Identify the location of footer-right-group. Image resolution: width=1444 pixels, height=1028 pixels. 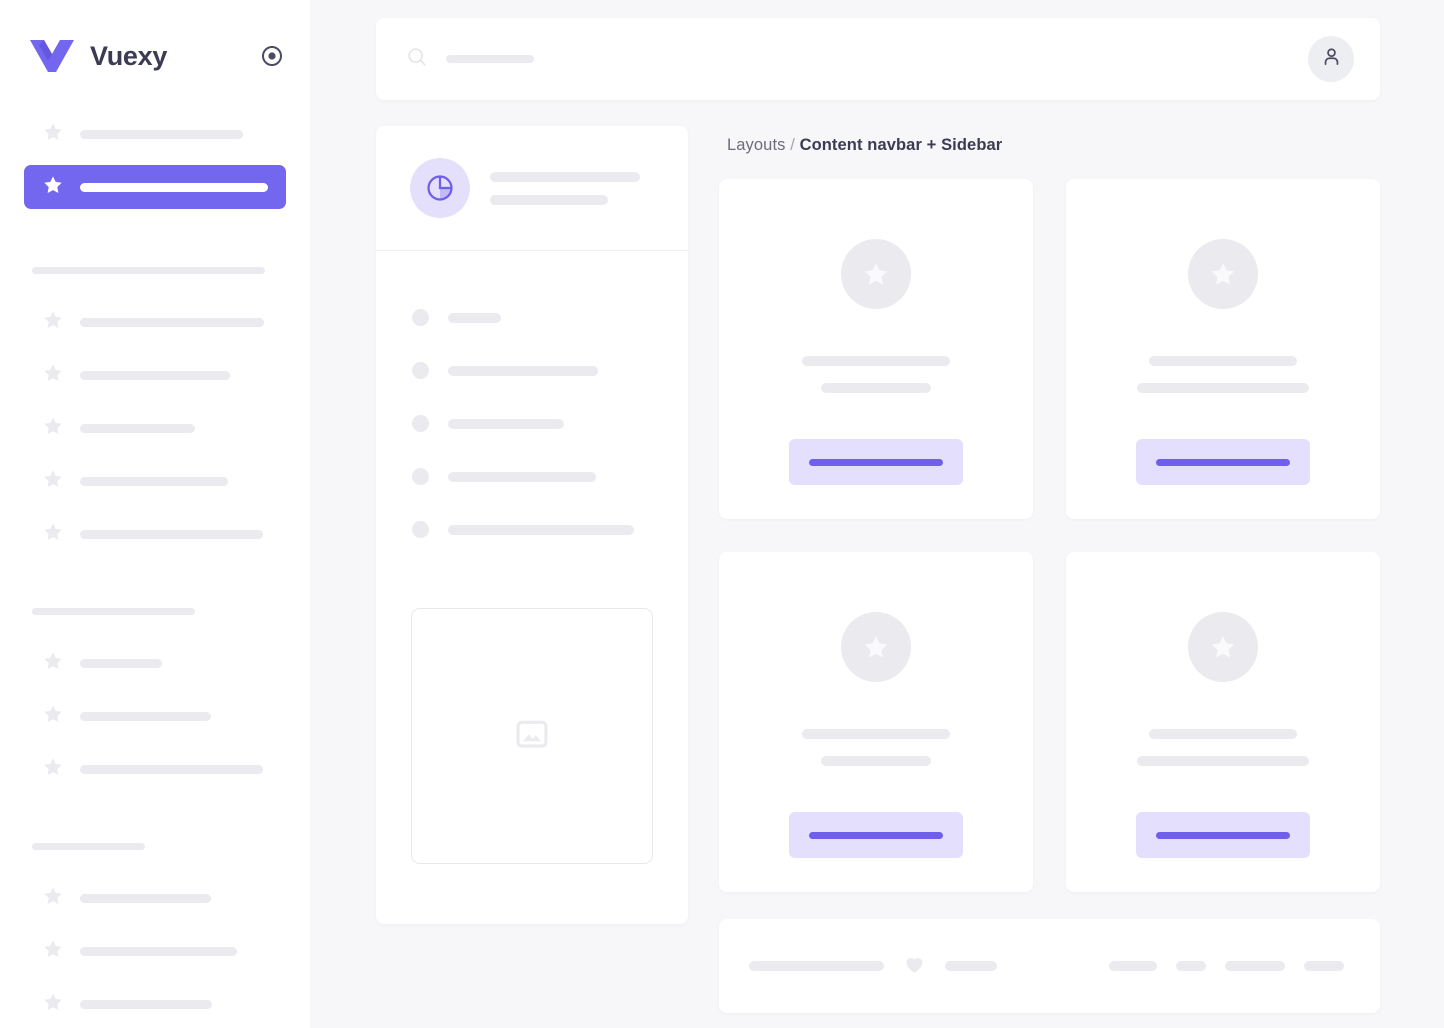
(1226, 966).